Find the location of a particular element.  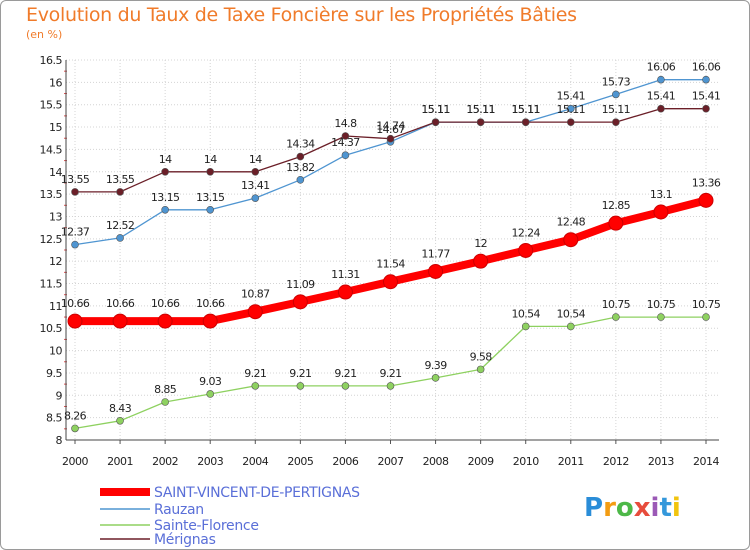

legend-label: Sainte-Florence is located at coordinates (206, 526).